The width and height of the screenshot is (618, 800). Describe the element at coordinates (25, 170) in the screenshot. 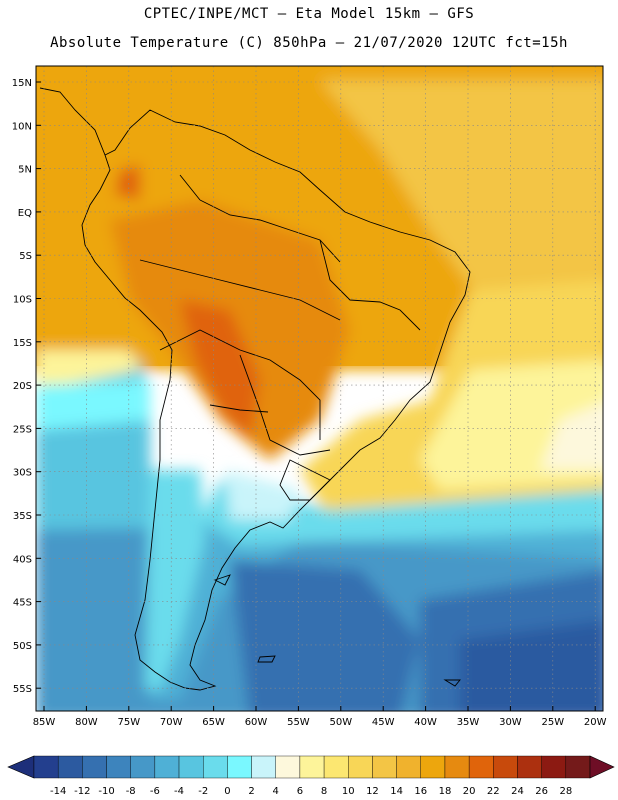

I see `latitude-label: 5N` at that location.